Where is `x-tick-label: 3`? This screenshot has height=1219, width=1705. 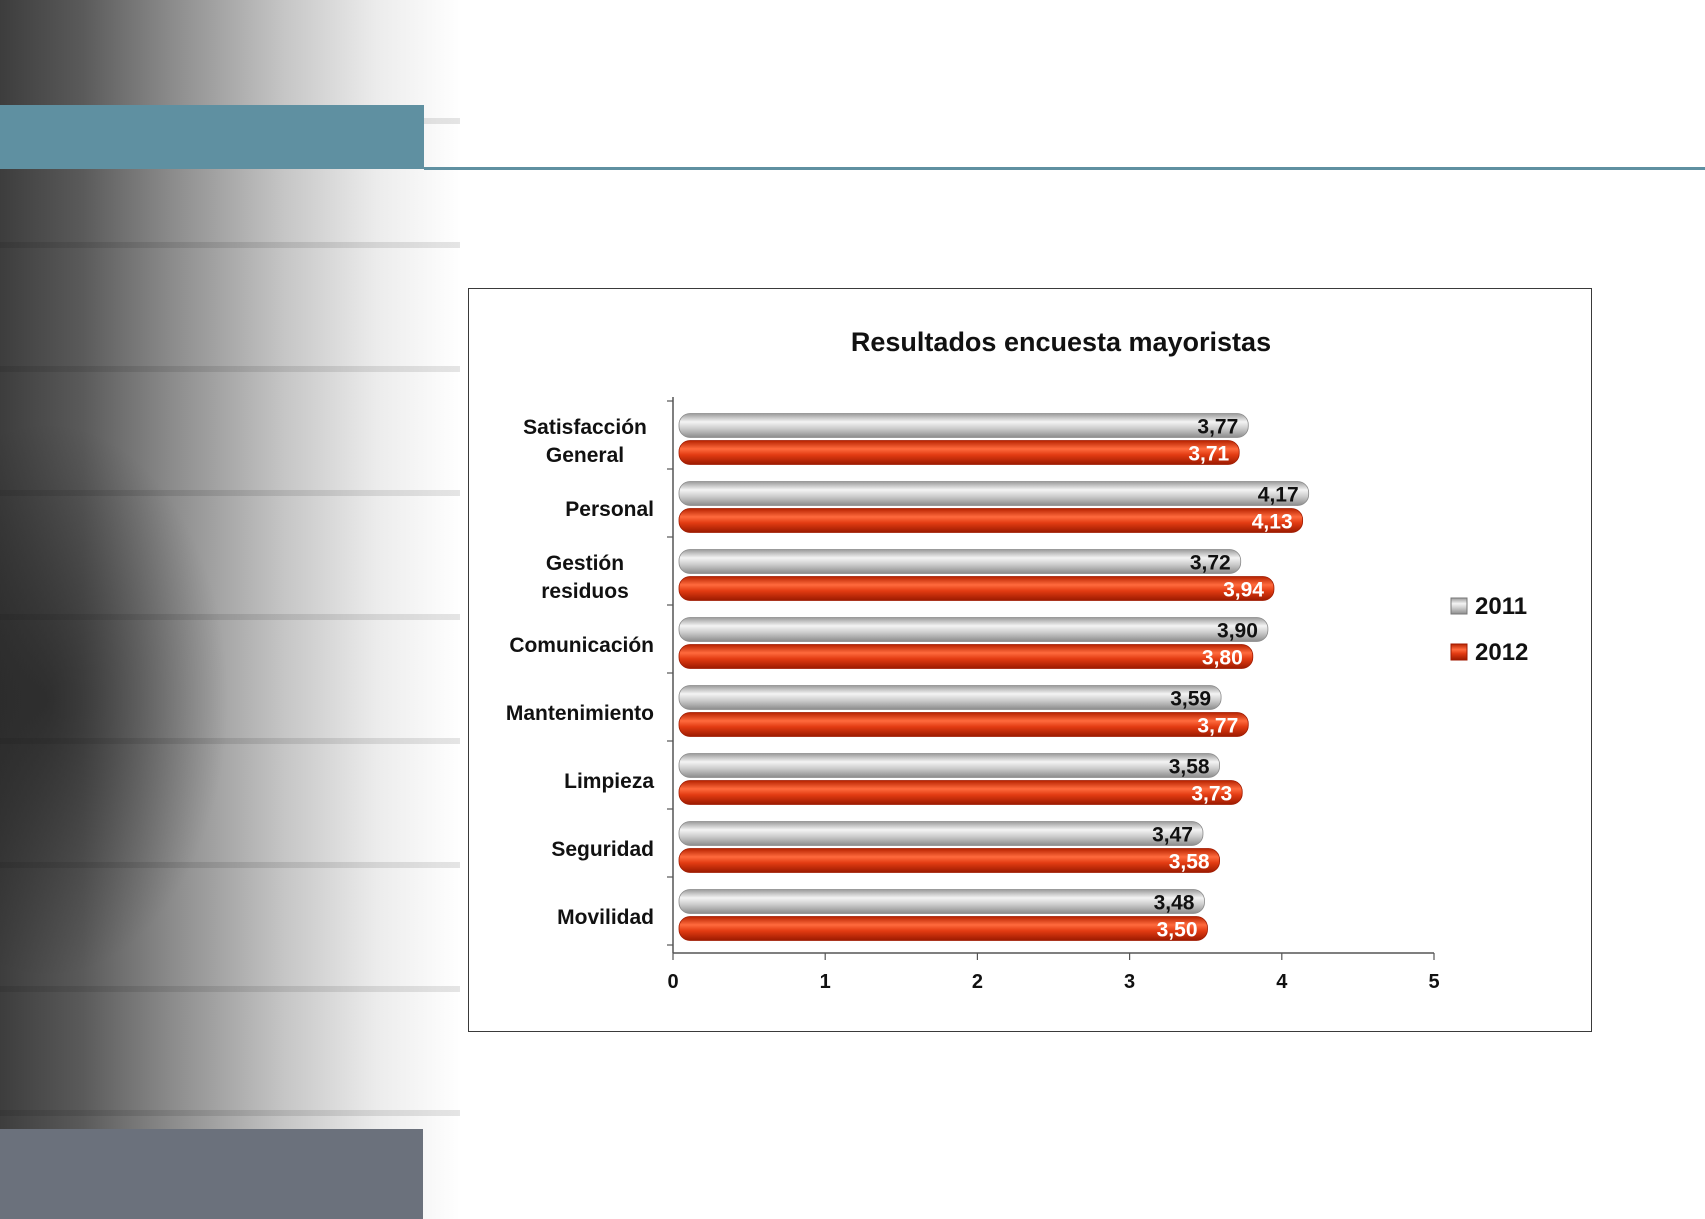
x-tick-label: 3 is located at coordinates (1129, 982).